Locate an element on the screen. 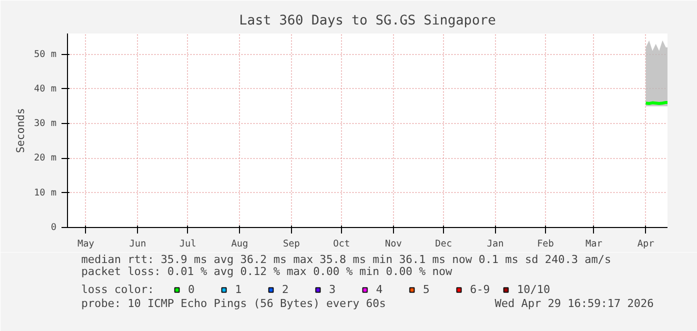 This screenshot has height=331, width=697. y-tick-label: 0 is located at coordinates (53, 227).